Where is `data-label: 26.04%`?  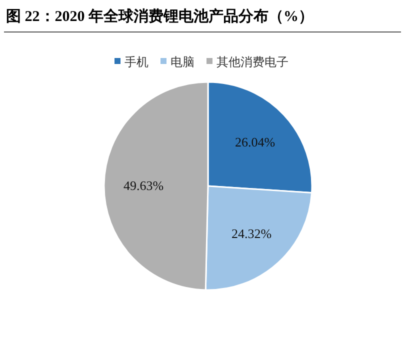 data-label: 26.04% is located at coordinates (255, 142).